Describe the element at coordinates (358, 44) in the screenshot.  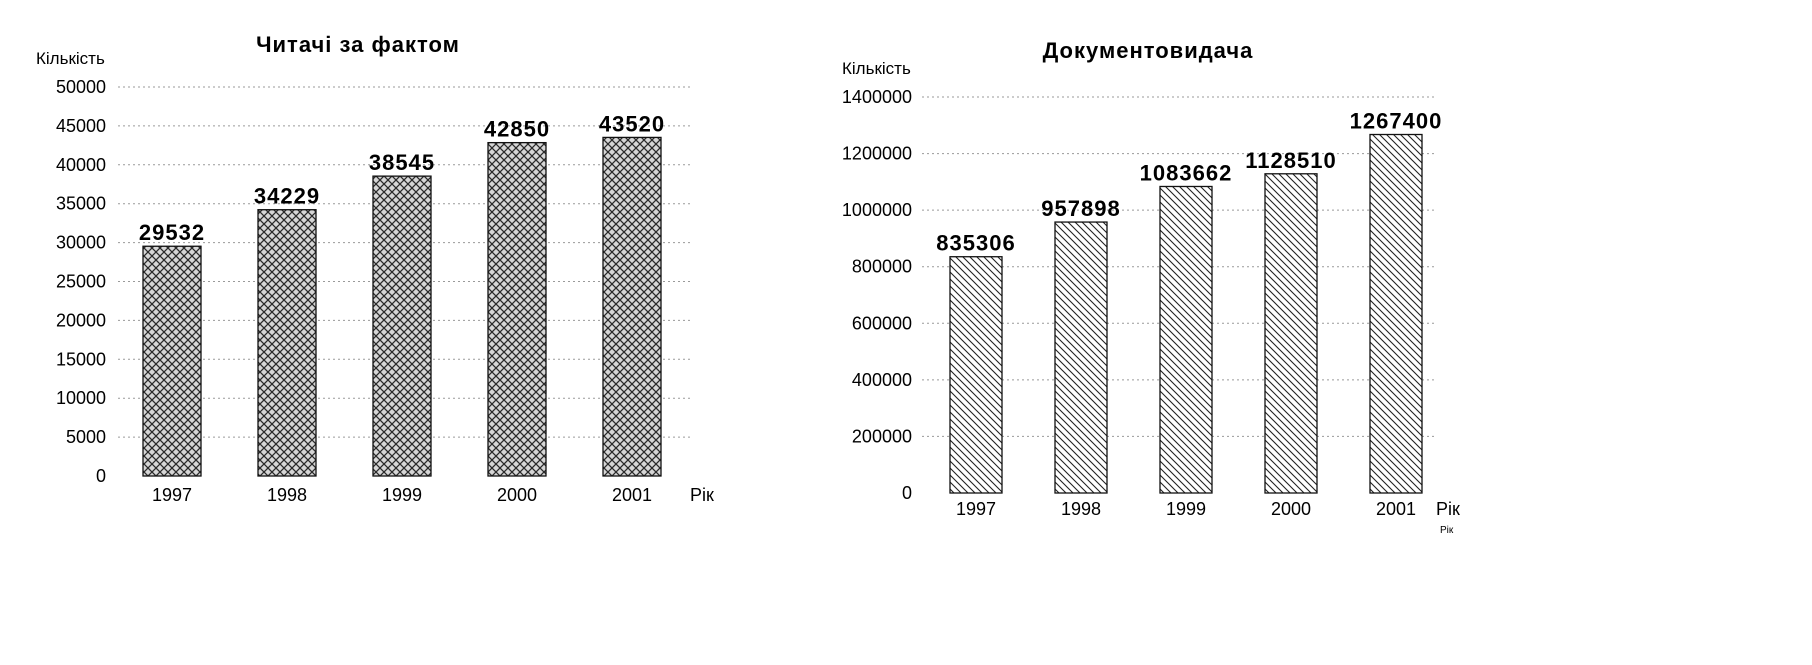
I see `chart-title: Читачі за фактом` at that location.